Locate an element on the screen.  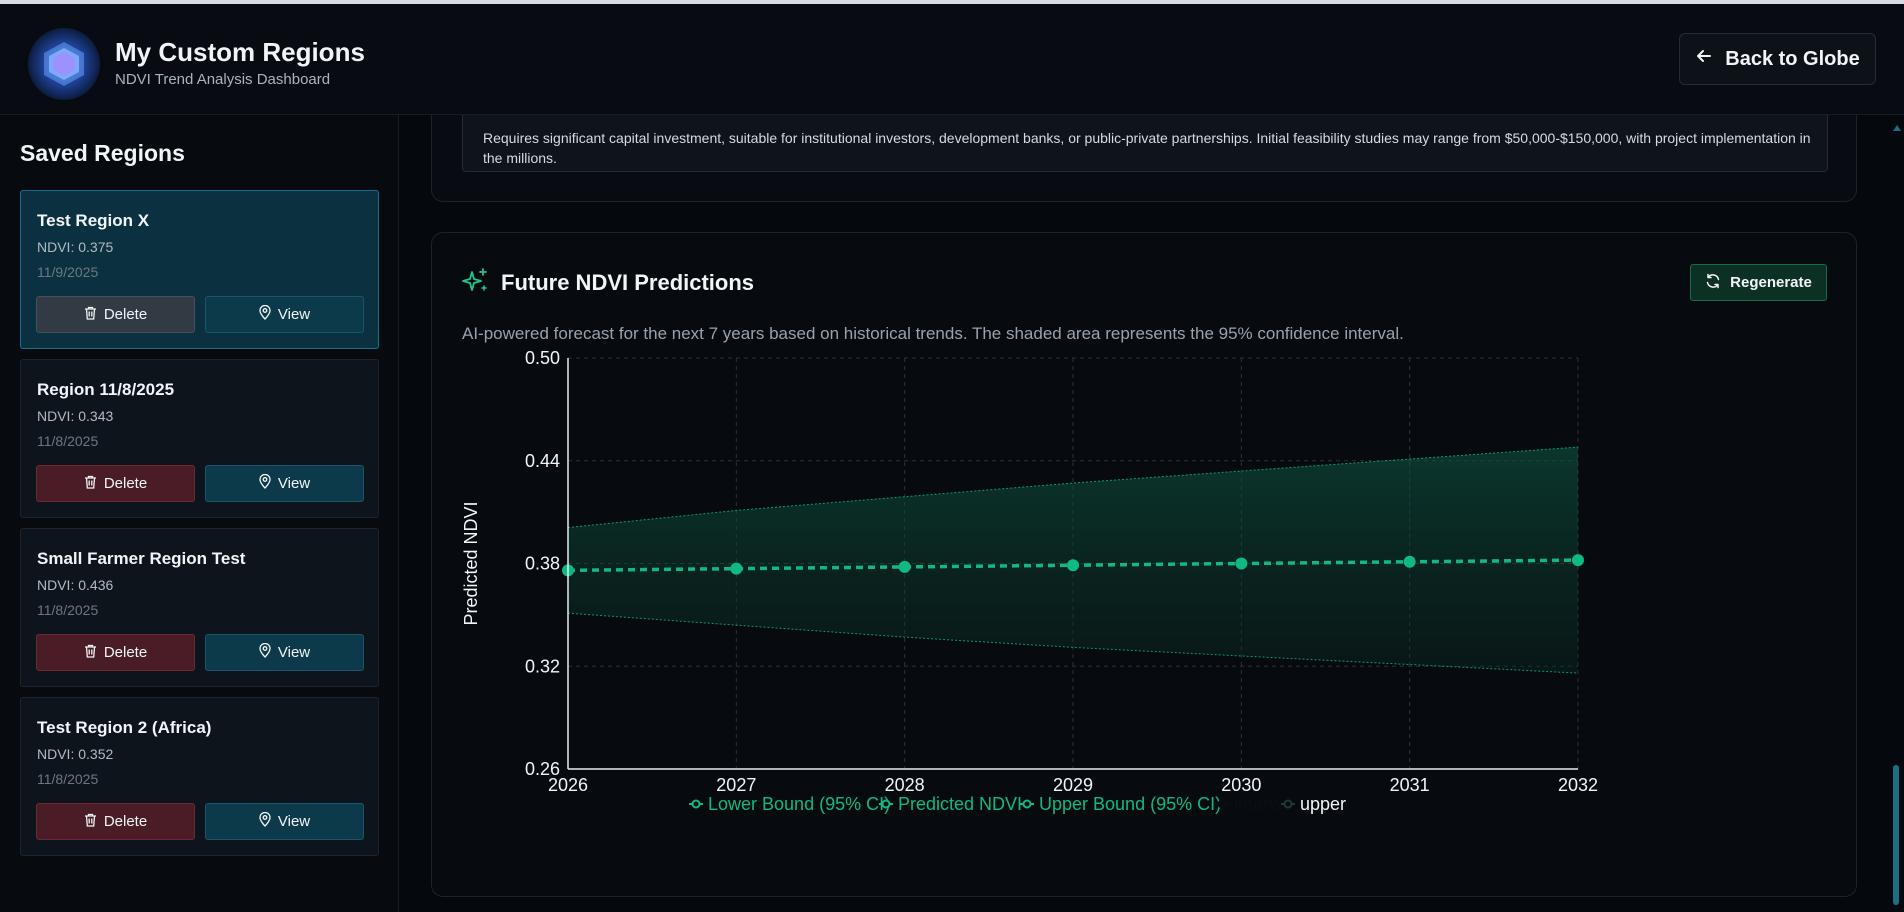
sparkles-icon is located at coordinates (475, 283).